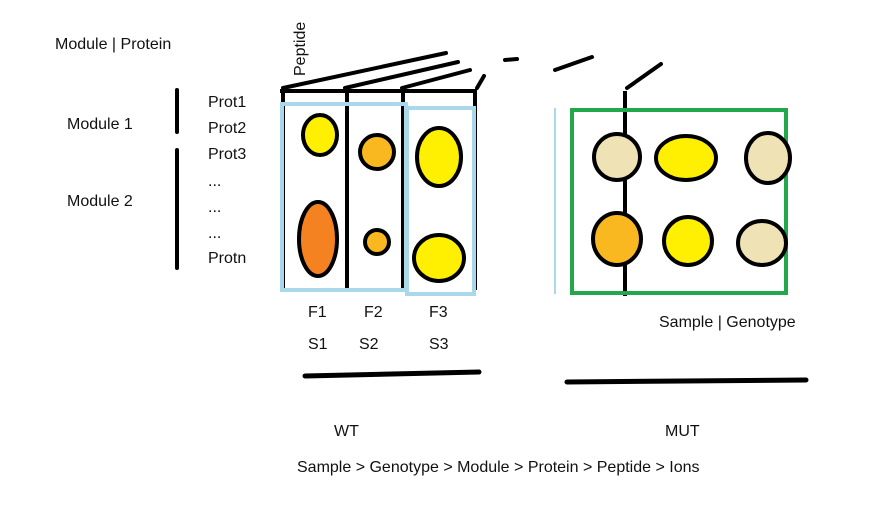 Image resolution: width=871 pixels, height=519 pixels. What do you see at coordinates (227, 154) in the screenshot?
I see `protein-label: Prot3` at bounding box center [227, 154].